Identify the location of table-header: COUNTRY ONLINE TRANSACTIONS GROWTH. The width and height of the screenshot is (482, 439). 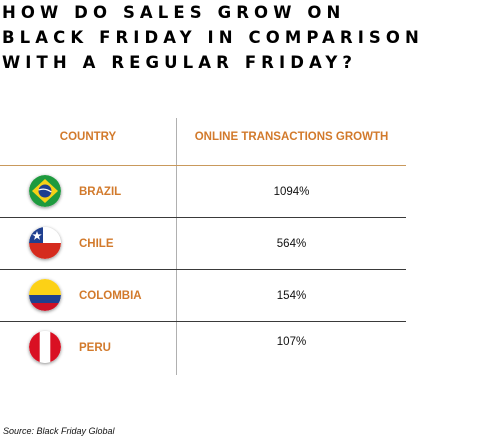
(203, 141).